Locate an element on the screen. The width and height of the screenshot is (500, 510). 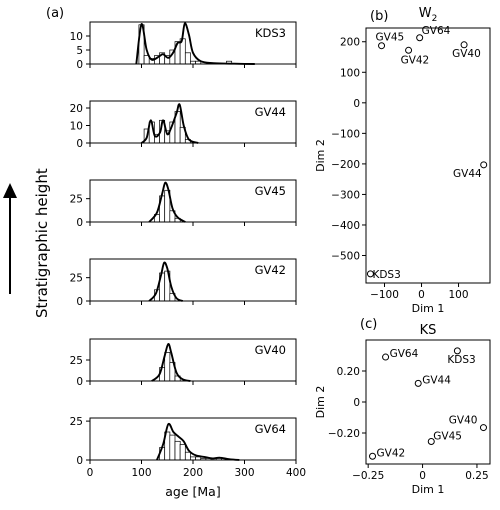
sample-label-gv45: GV45 is located at coordinates (270, 191).